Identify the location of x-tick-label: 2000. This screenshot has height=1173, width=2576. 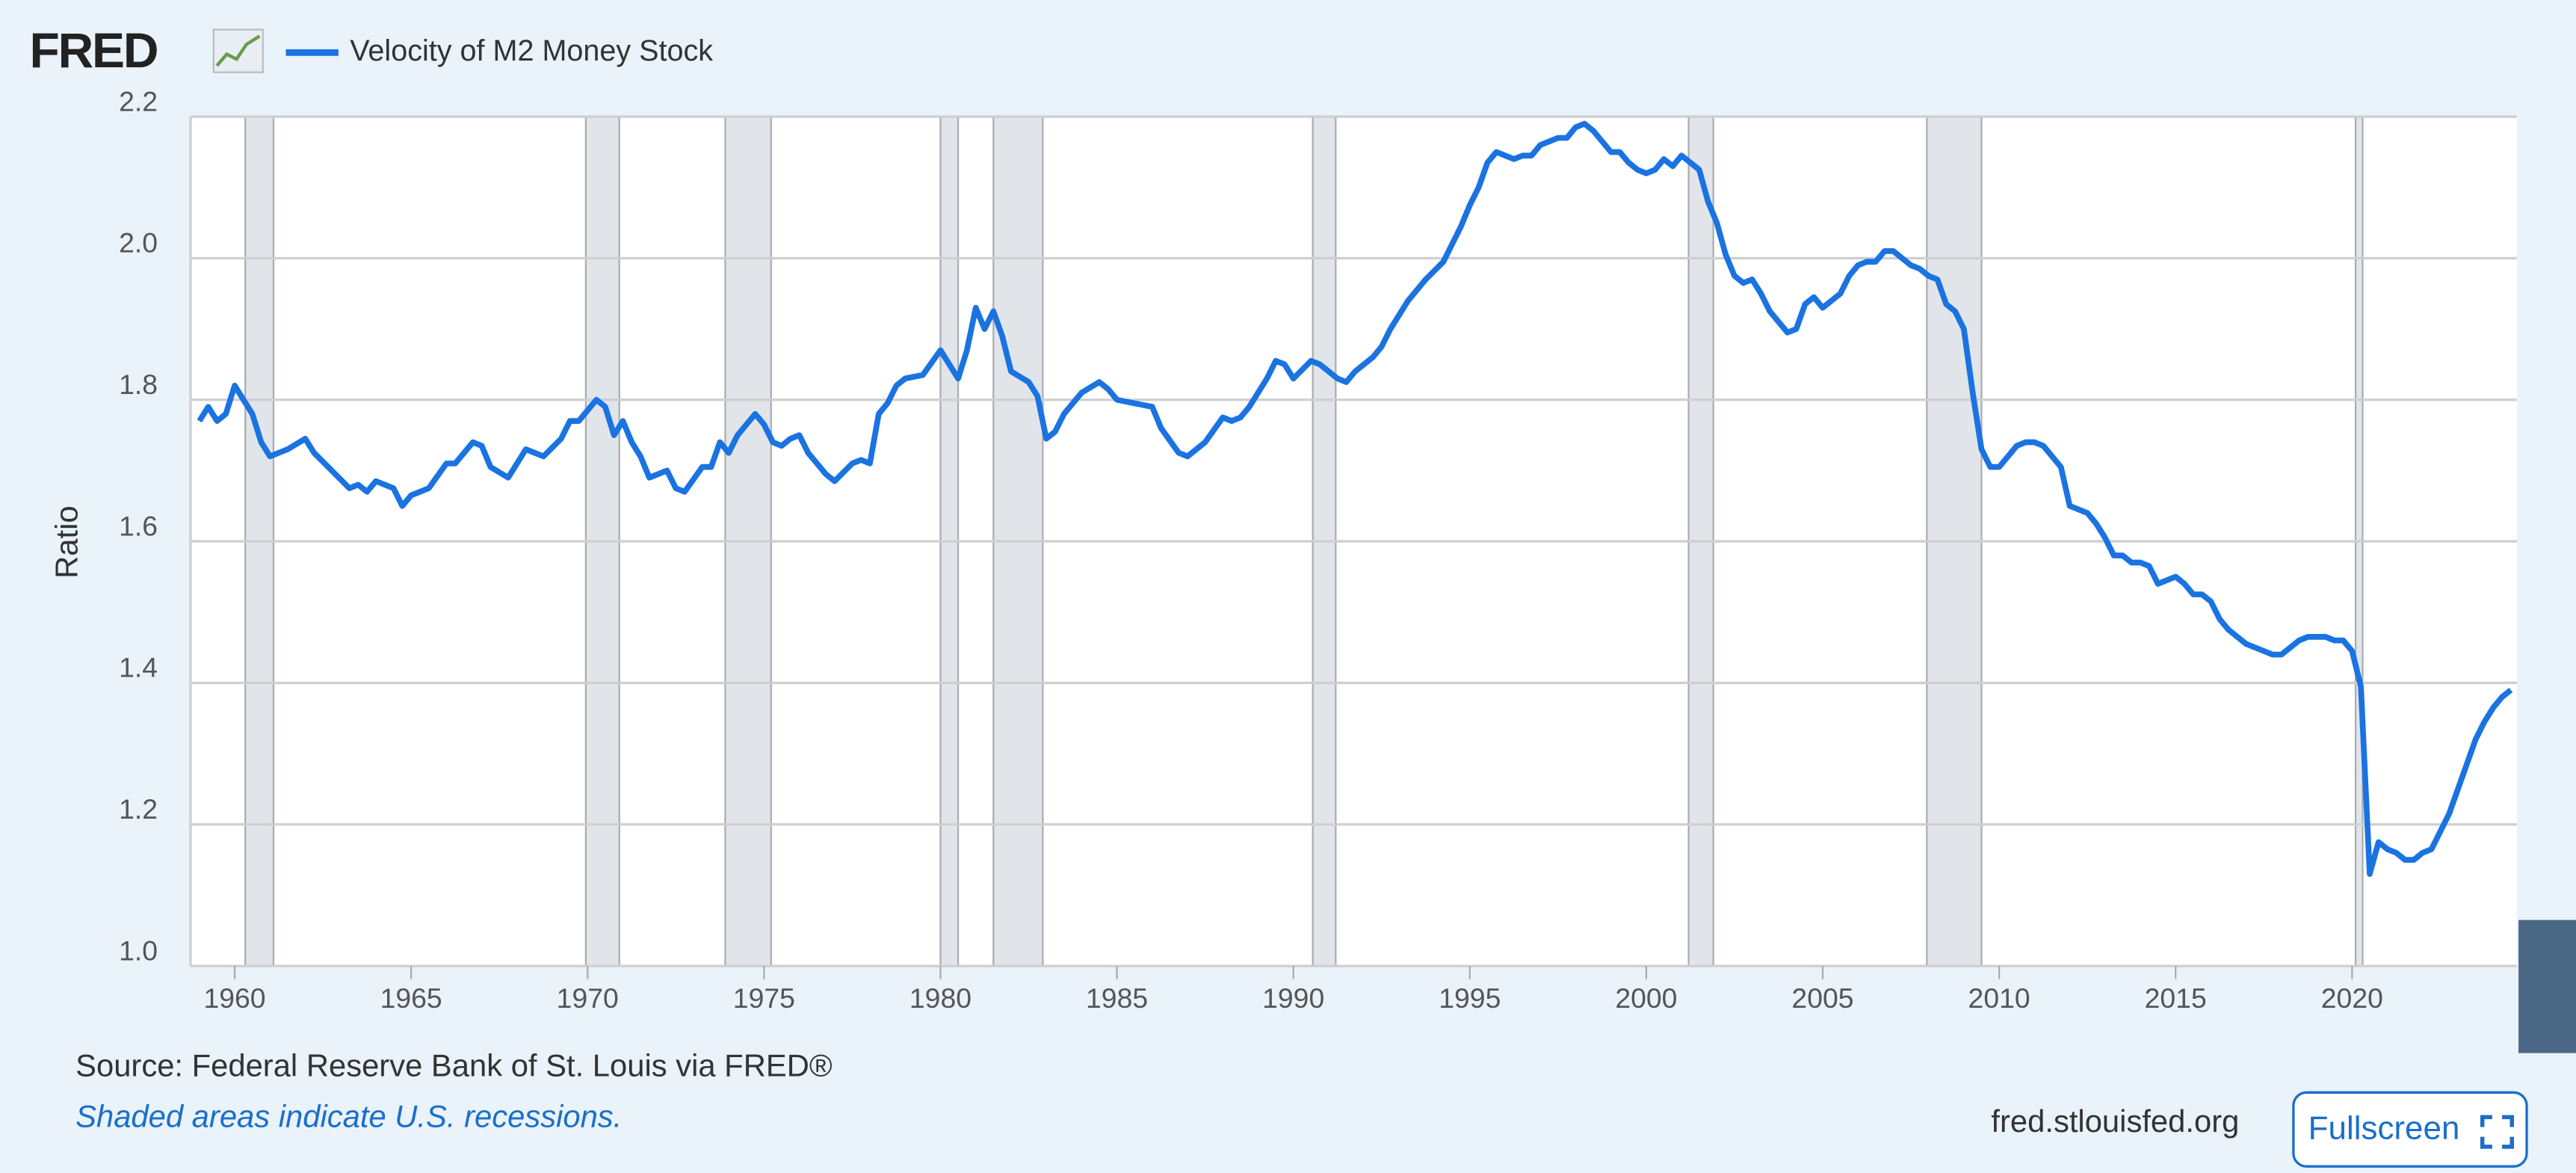
(1646, 998).